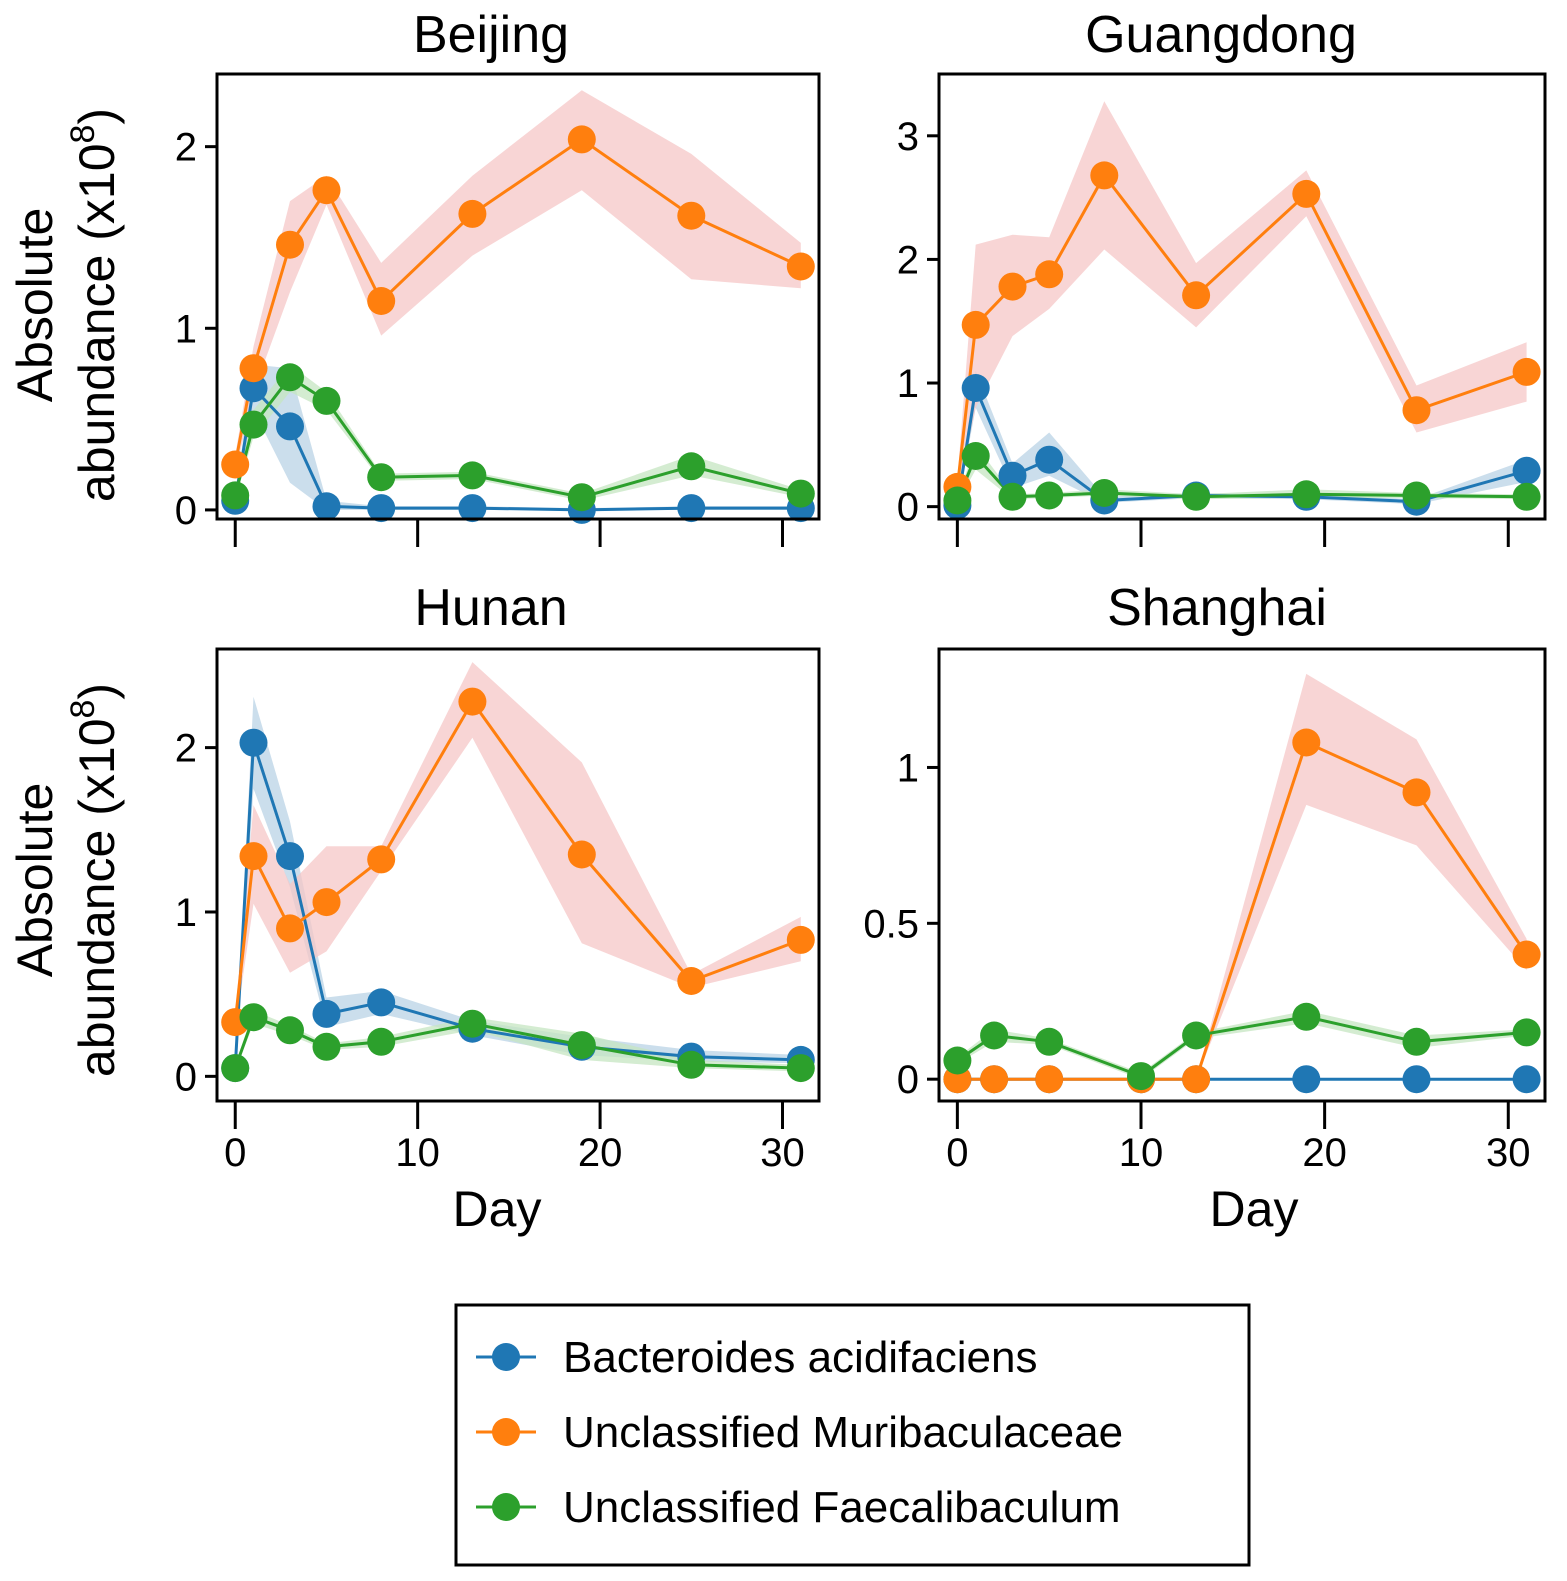  Describe the element at coordinates (1221, 35) in the screenshot. I see `panel-title-guangdong: Guangdong` at that location.